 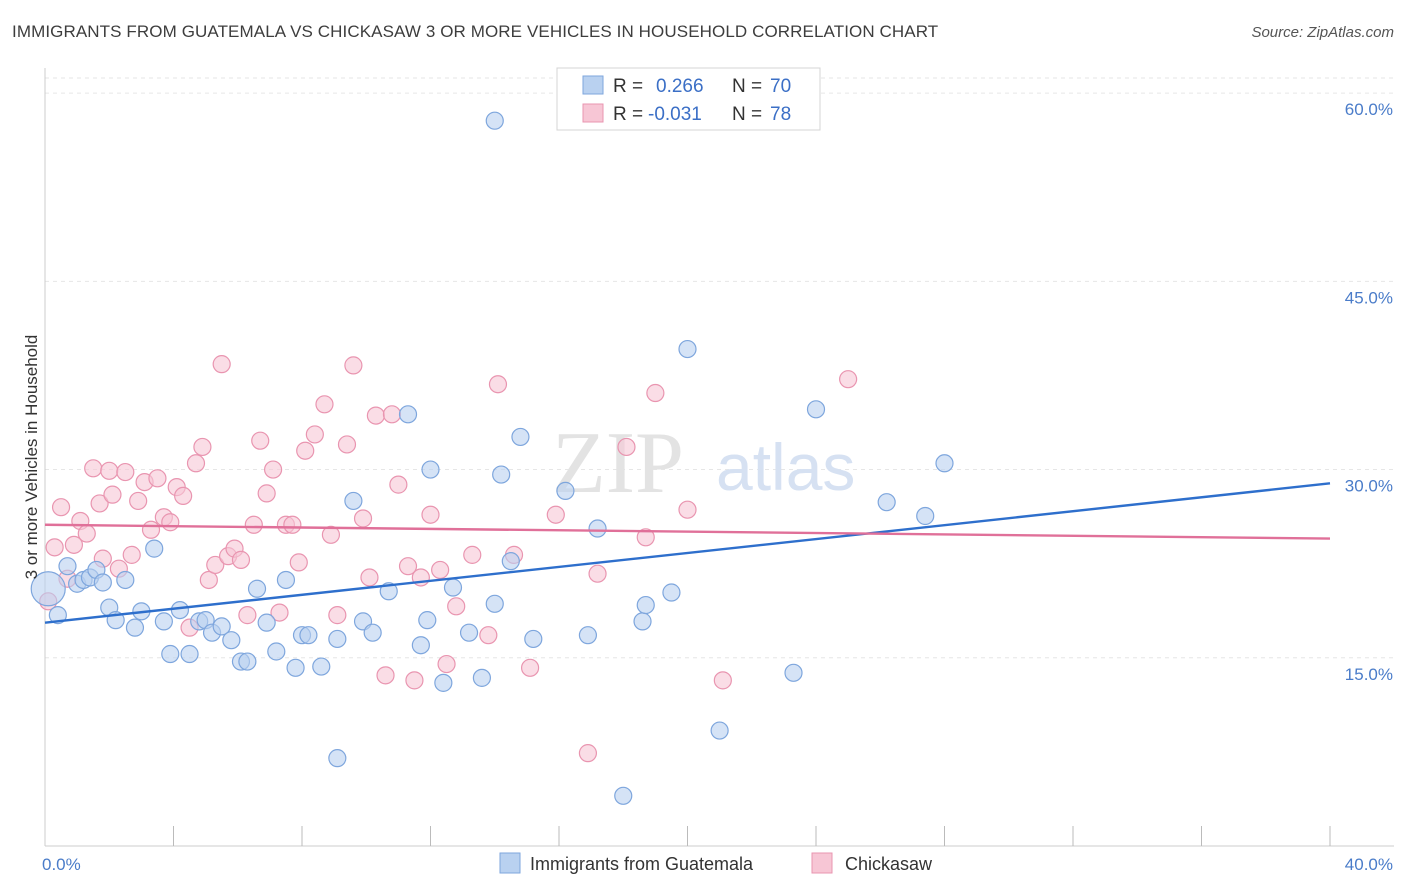 What do you see at coordinates (642, 864) in the screenshot?
I see `series-legend-label-guatemala: Immigrants from Guatemala` at bounding box center [642, 864].